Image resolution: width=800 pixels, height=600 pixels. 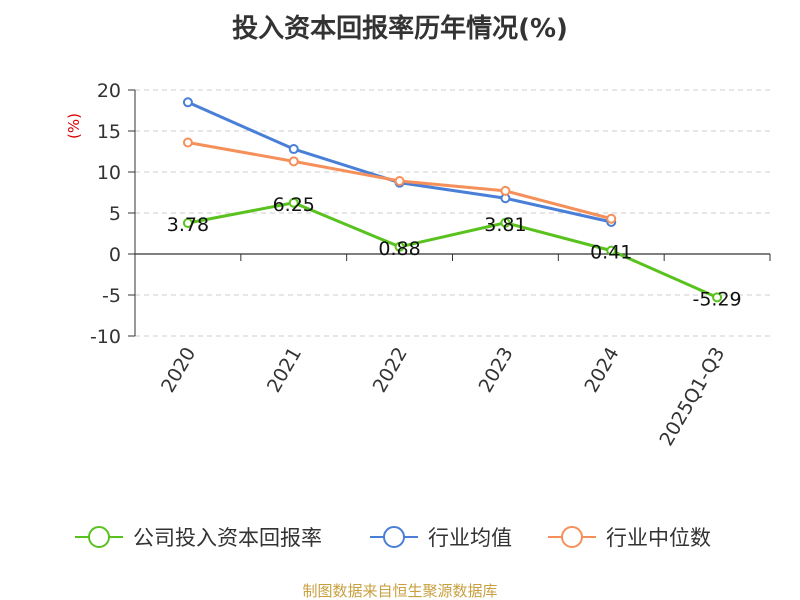 What do you see at coordinates (109, 173) in the screenshot?
I see `y-tick-label: 10` at bounding box center [109, 173].